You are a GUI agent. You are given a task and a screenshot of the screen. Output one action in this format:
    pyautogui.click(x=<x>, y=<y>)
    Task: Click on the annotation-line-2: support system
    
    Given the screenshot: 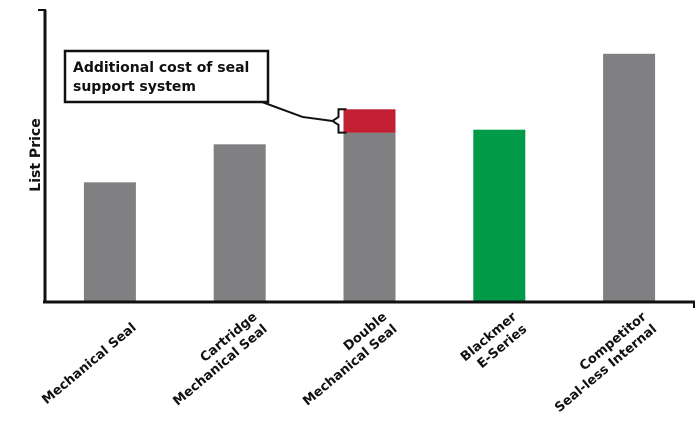 What is the action you would take?
    pyautogui.click(x=134, y=87)
    